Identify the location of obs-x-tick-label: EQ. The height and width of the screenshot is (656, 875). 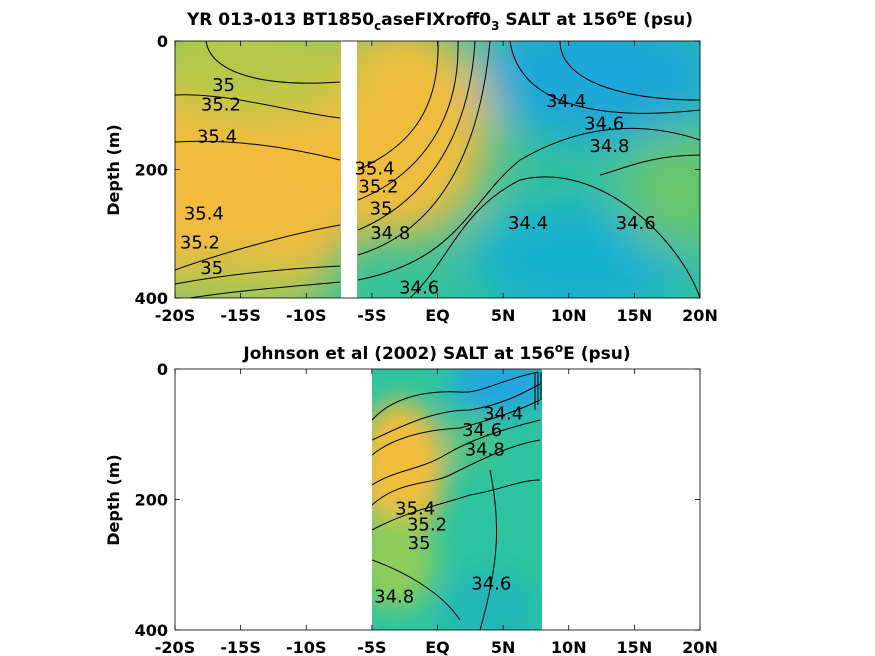
(437, 647).